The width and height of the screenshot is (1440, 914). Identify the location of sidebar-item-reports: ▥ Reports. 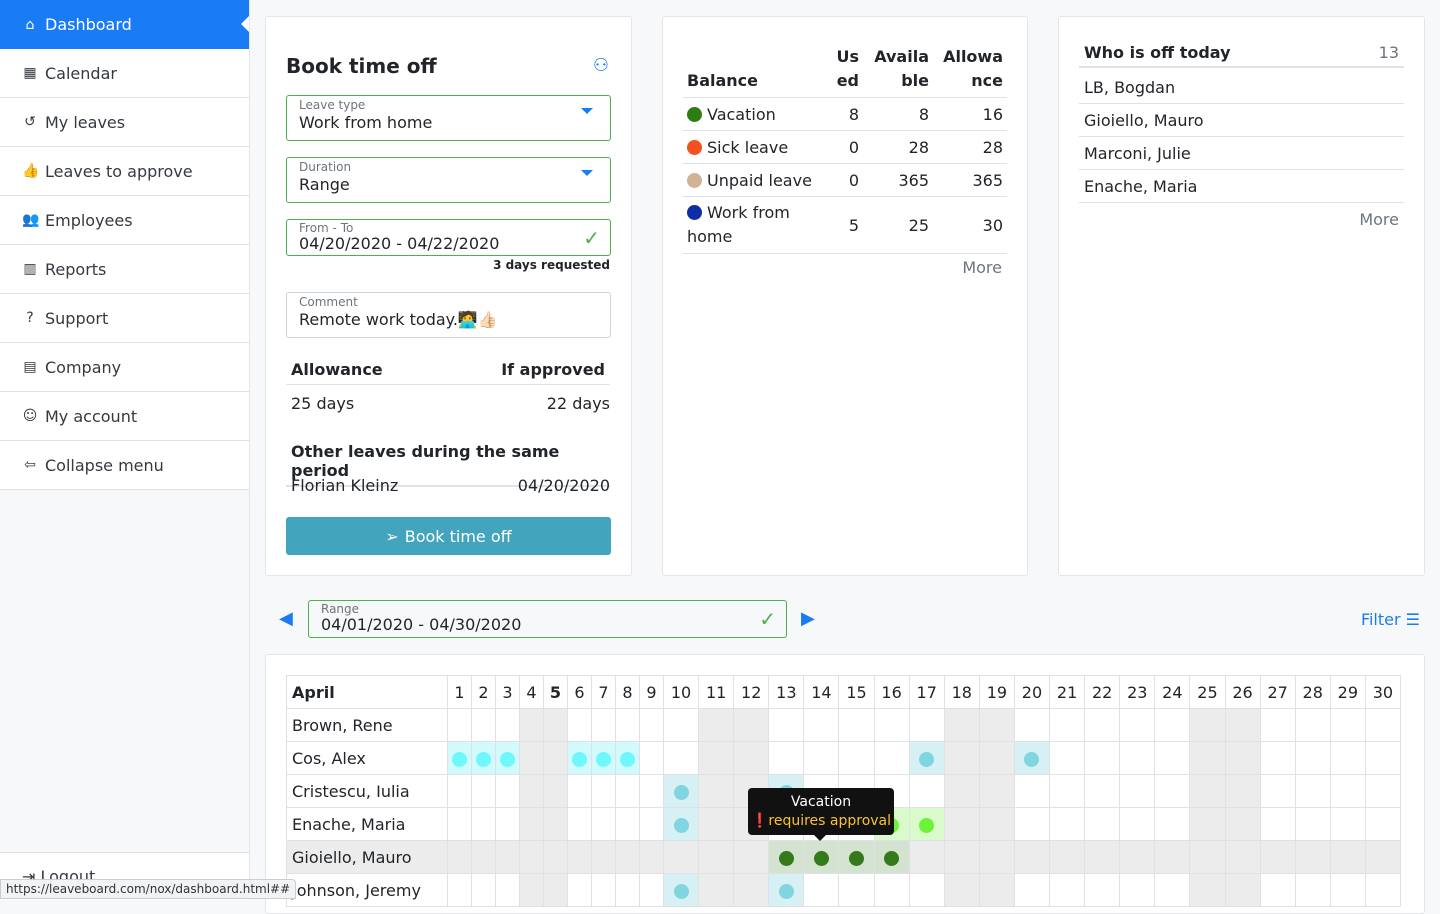
(124, 269).